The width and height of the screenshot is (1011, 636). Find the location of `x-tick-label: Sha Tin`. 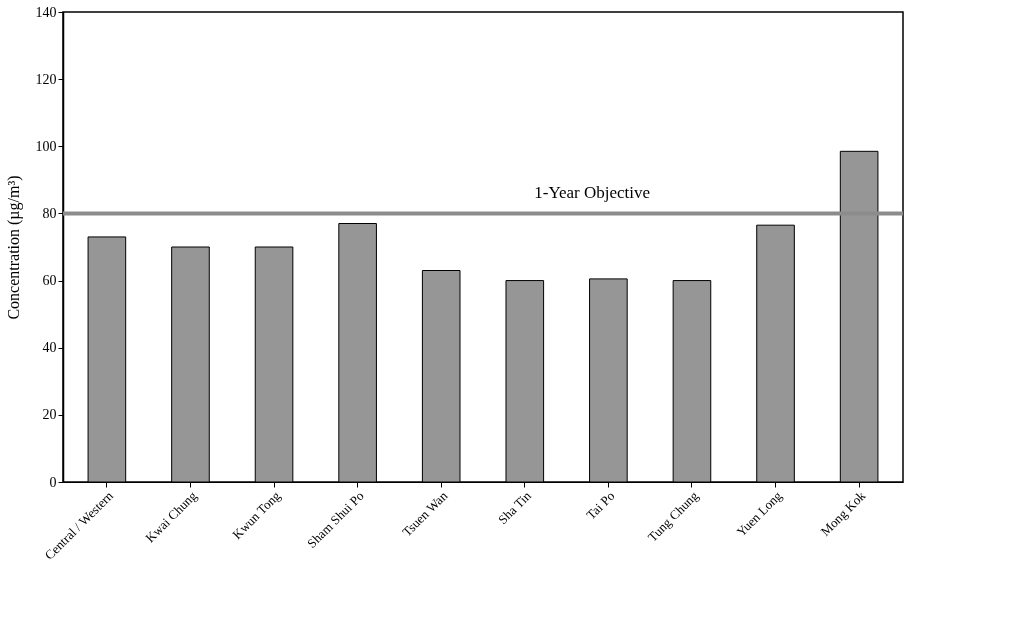

x-tick-label: Sha Tin is located at coordinates (515, 507).